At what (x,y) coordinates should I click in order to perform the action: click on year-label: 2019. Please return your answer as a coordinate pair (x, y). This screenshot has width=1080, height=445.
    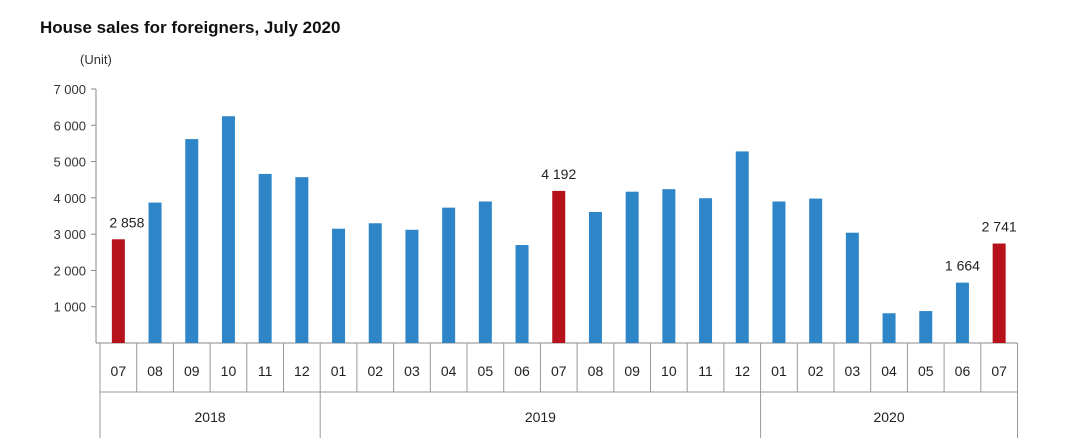
    Looking at the image, I should click on (540, 417).